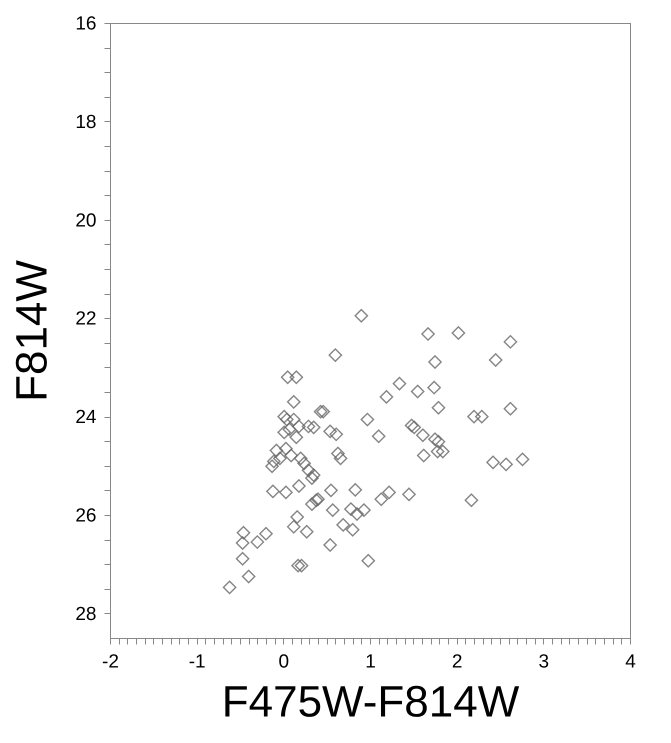 This screenshot has width=671, height=743. Describe the element at coordinates (85, 516) in the screenshot. I see `y-tick-label: 26` at that location.